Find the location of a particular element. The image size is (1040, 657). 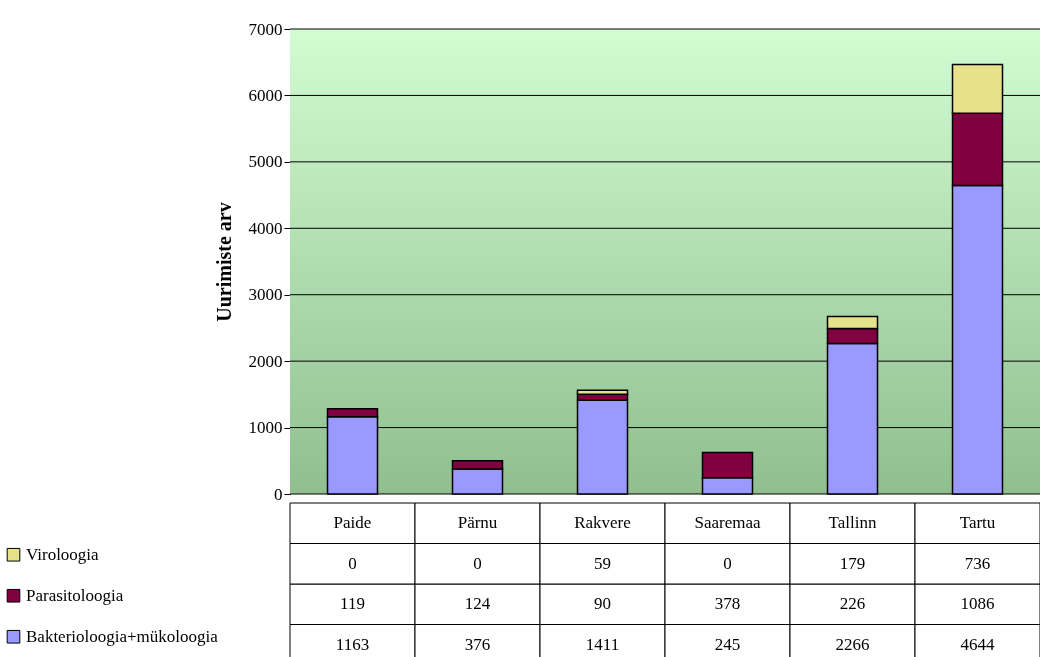

y-tick-label: 1000 is located at coordinates (265, 428).